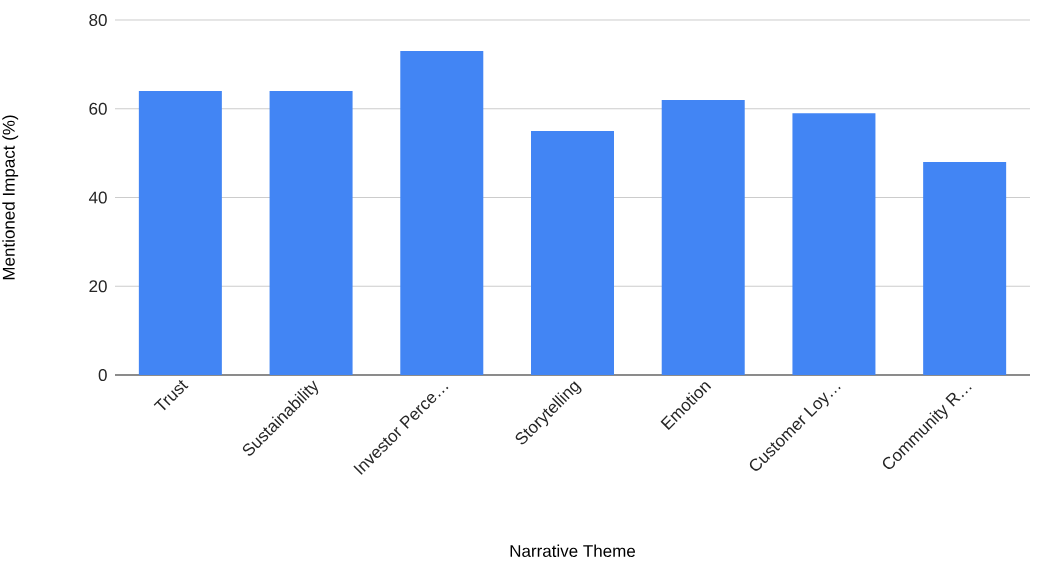 Image resolution: width=1043 pixels, height=566 pixels. Describe the element at coordinates (98, 20) in the screenshot. I see `y-tick-label: 80` at that location.